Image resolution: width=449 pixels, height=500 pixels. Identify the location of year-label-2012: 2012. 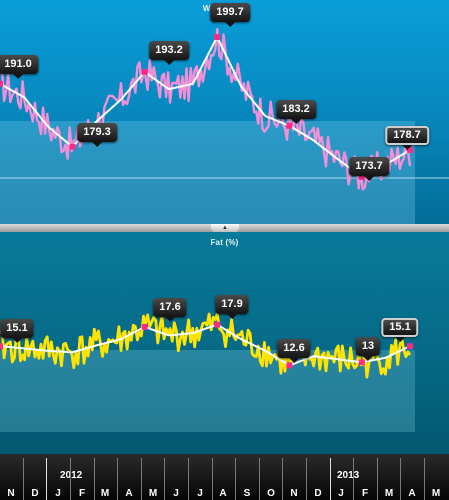
(71, 475).